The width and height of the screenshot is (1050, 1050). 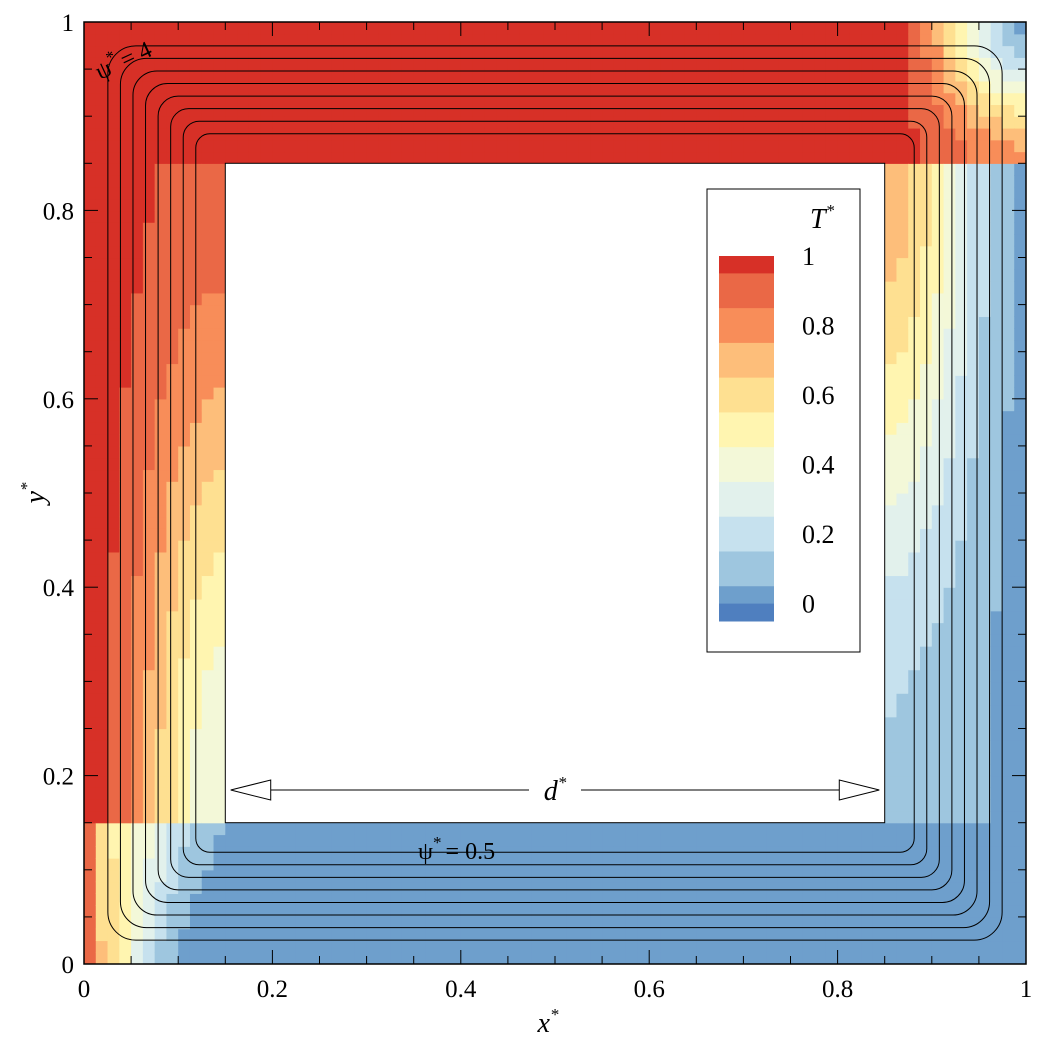 I want to click on legend-label: 0.8, so click(x=818, y=326).